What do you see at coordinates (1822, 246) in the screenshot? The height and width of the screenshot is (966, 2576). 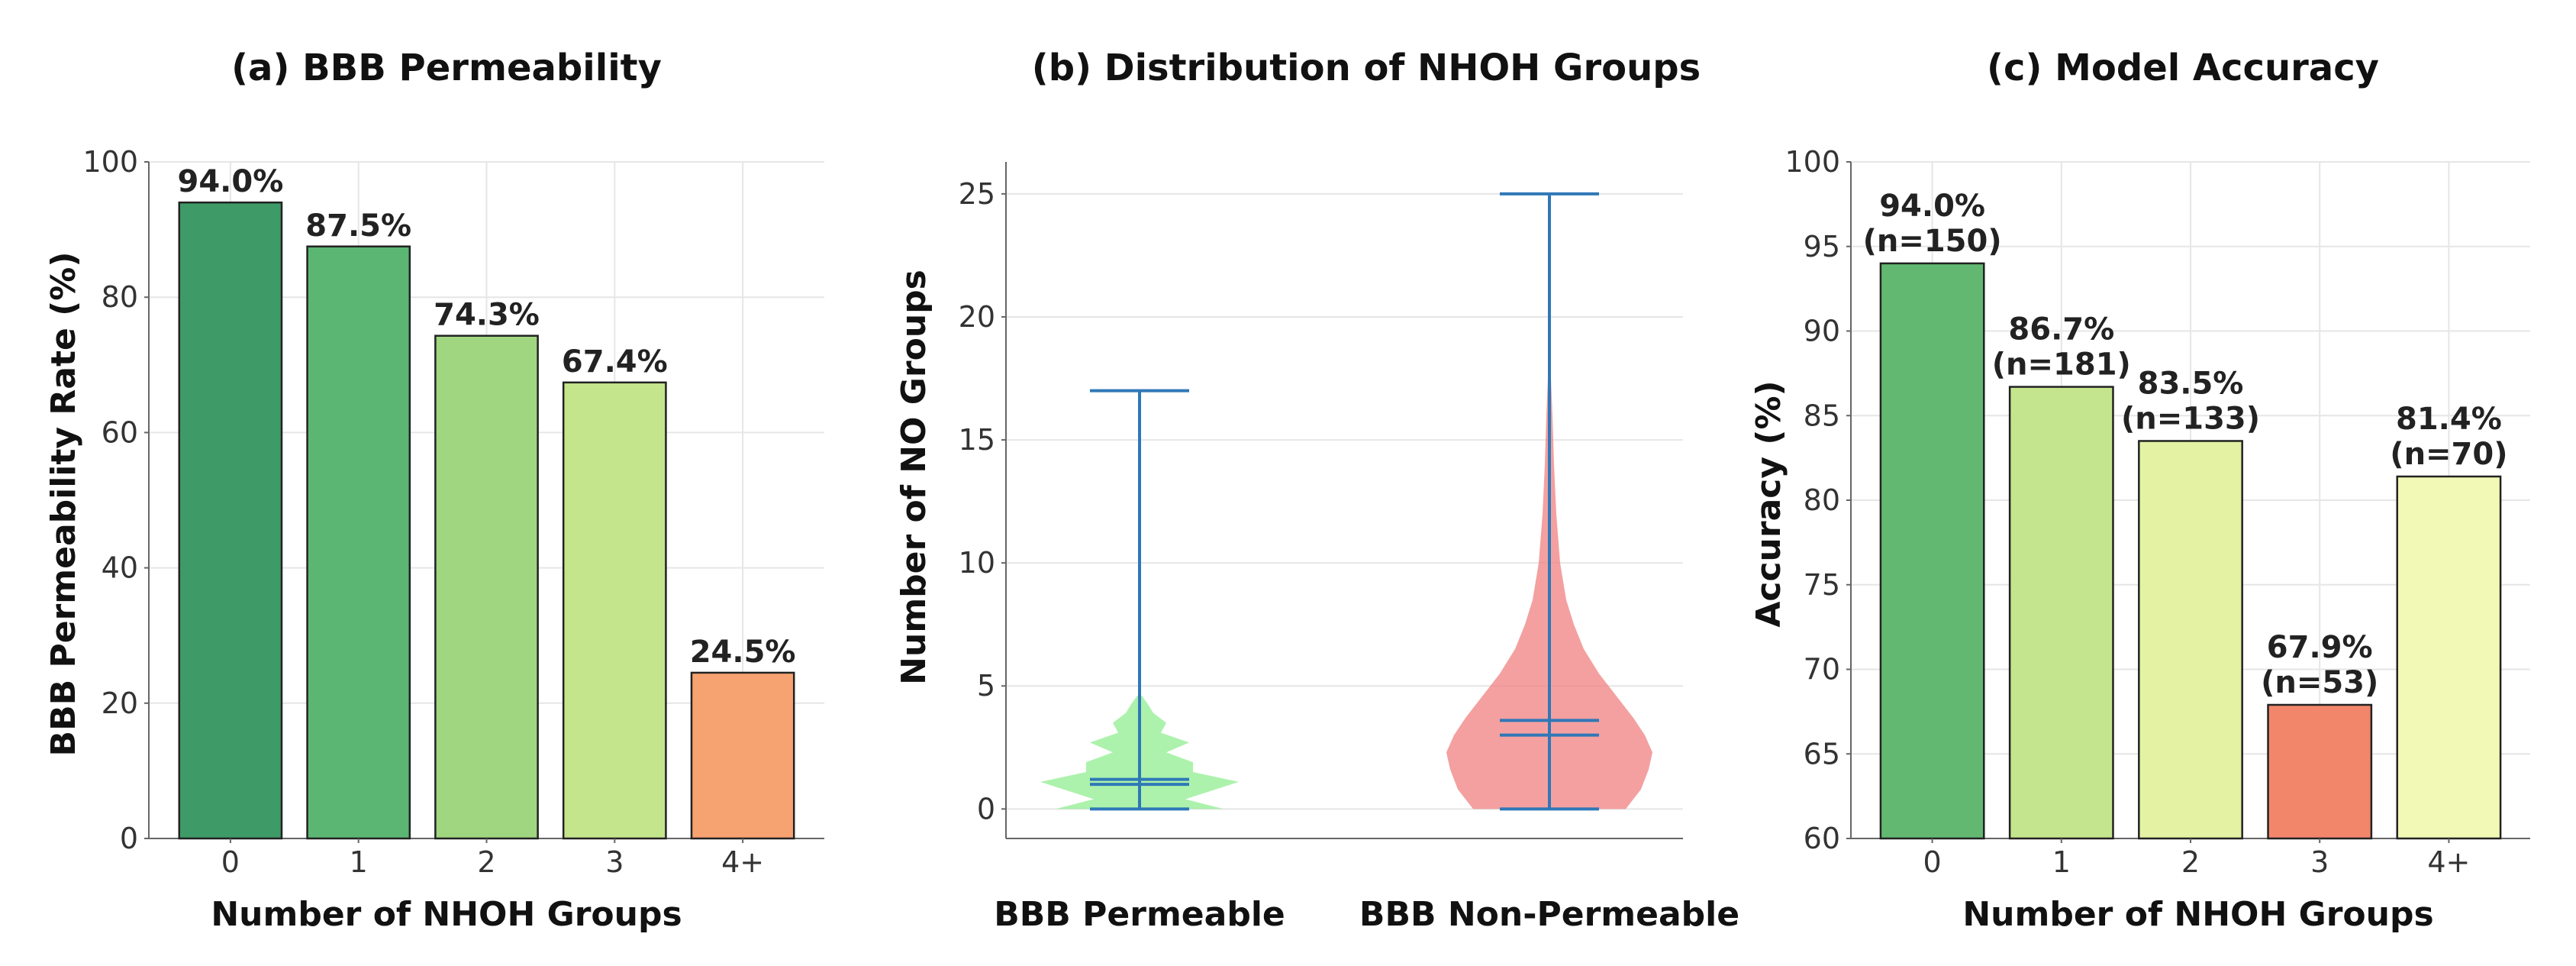 I see `y-tick-label: 95` at bounding box center [1822, 246].